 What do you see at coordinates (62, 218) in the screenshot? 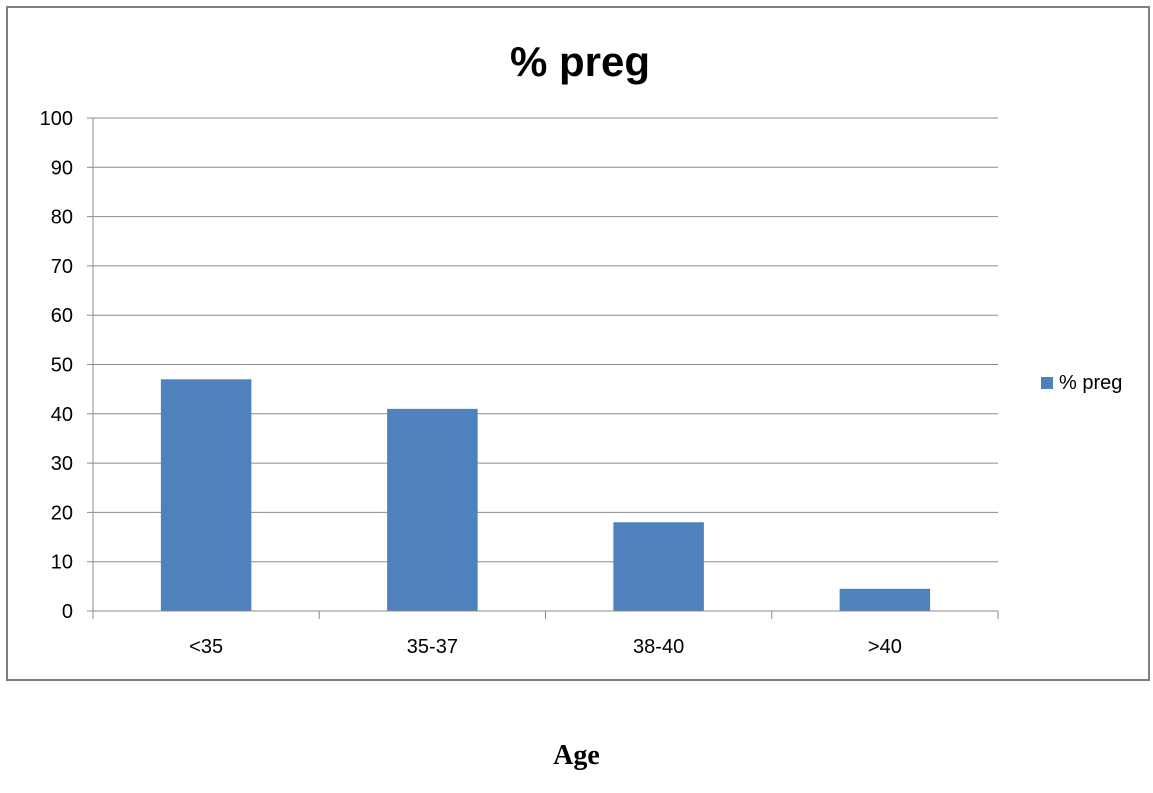
I see `y-tick-label: 80` at bounding box center [62, 218].